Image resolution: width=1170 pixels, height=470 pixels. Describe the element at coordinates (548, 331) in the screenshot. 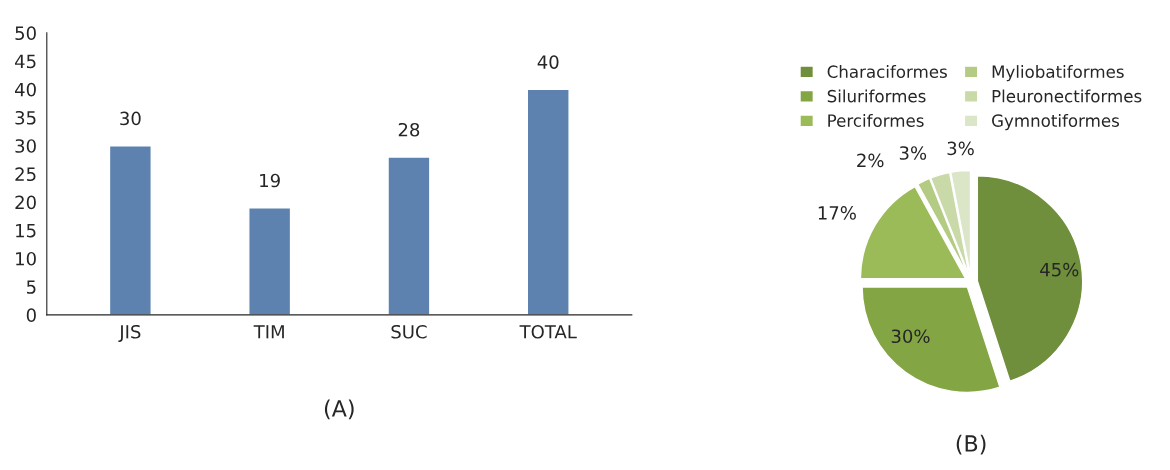

I see `x-tick-label: TOTAL` at that location.